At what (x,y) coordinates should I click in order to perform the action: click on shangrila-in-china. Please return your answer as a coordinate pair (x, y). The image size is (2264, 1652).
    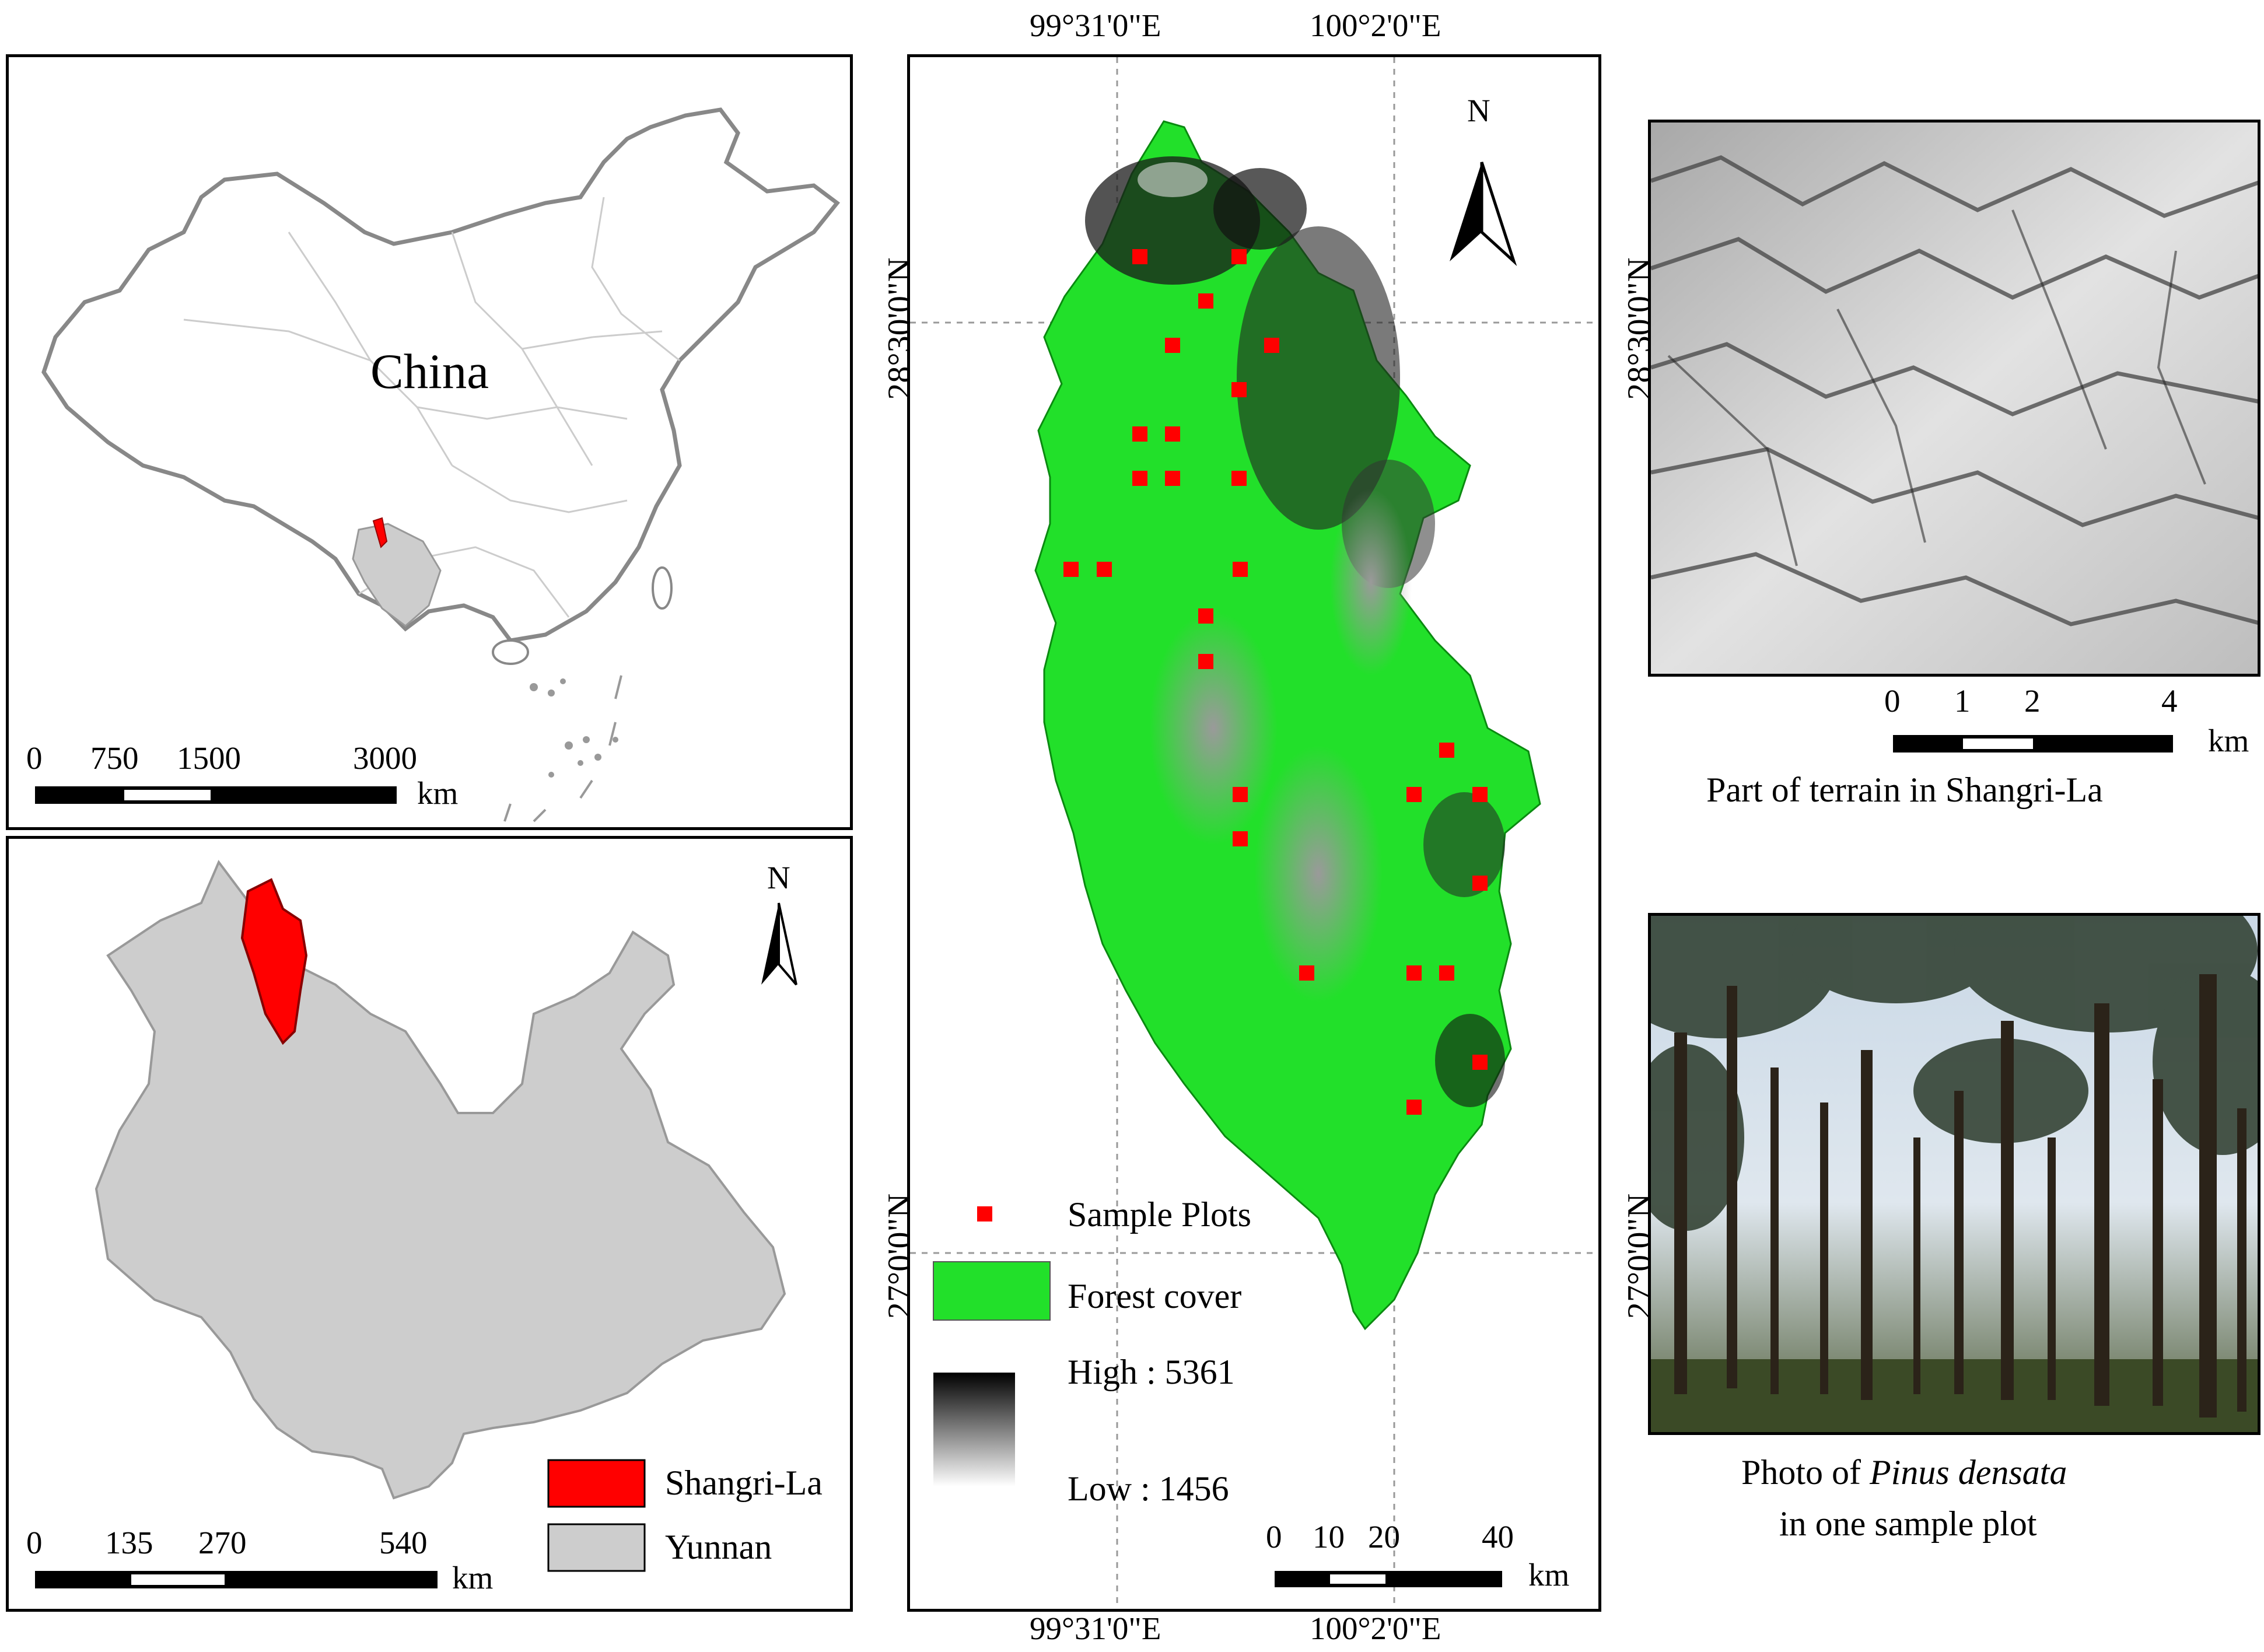
    Looking at the image, I should click on (380, 532).